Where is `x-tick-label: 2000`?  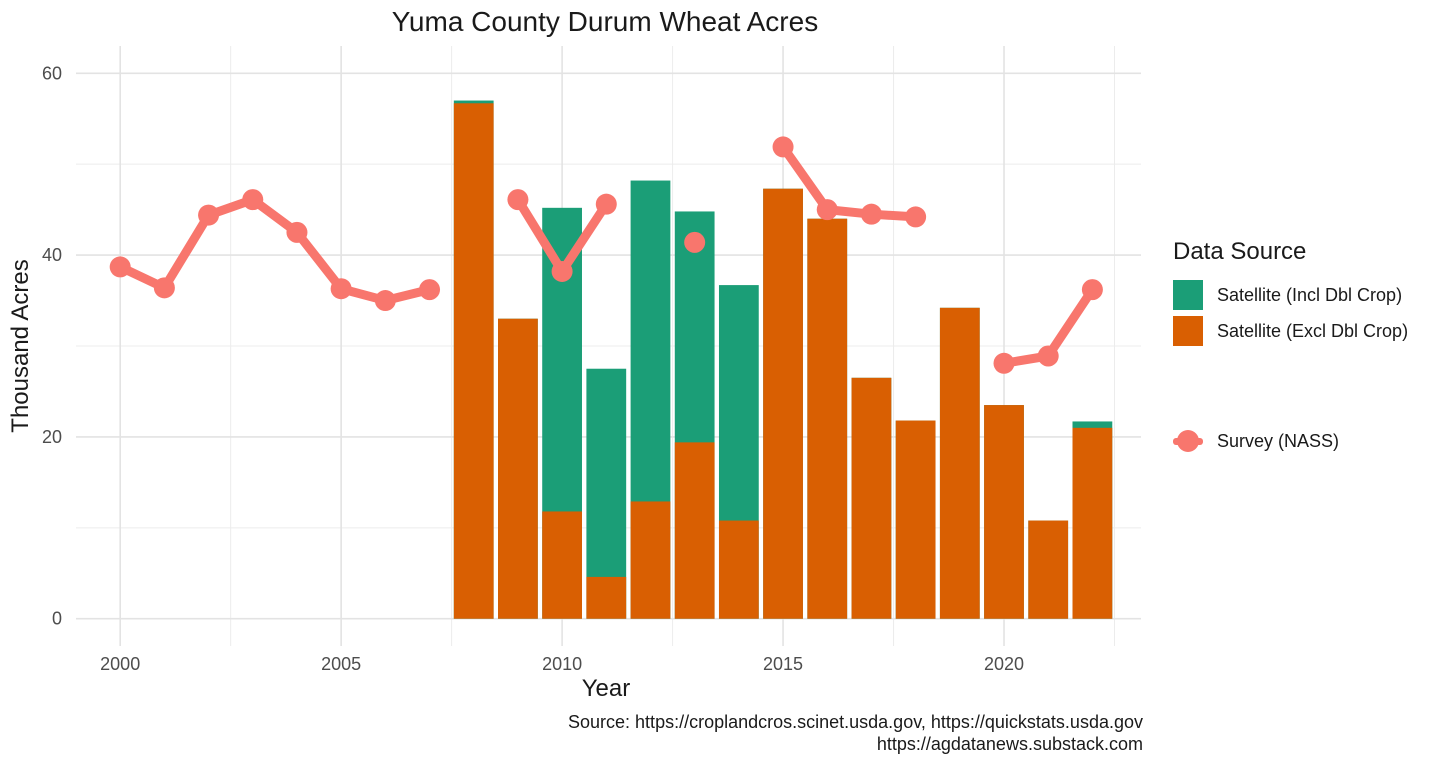
x-tick-label: 2000 is located at coordinates (120, 664).